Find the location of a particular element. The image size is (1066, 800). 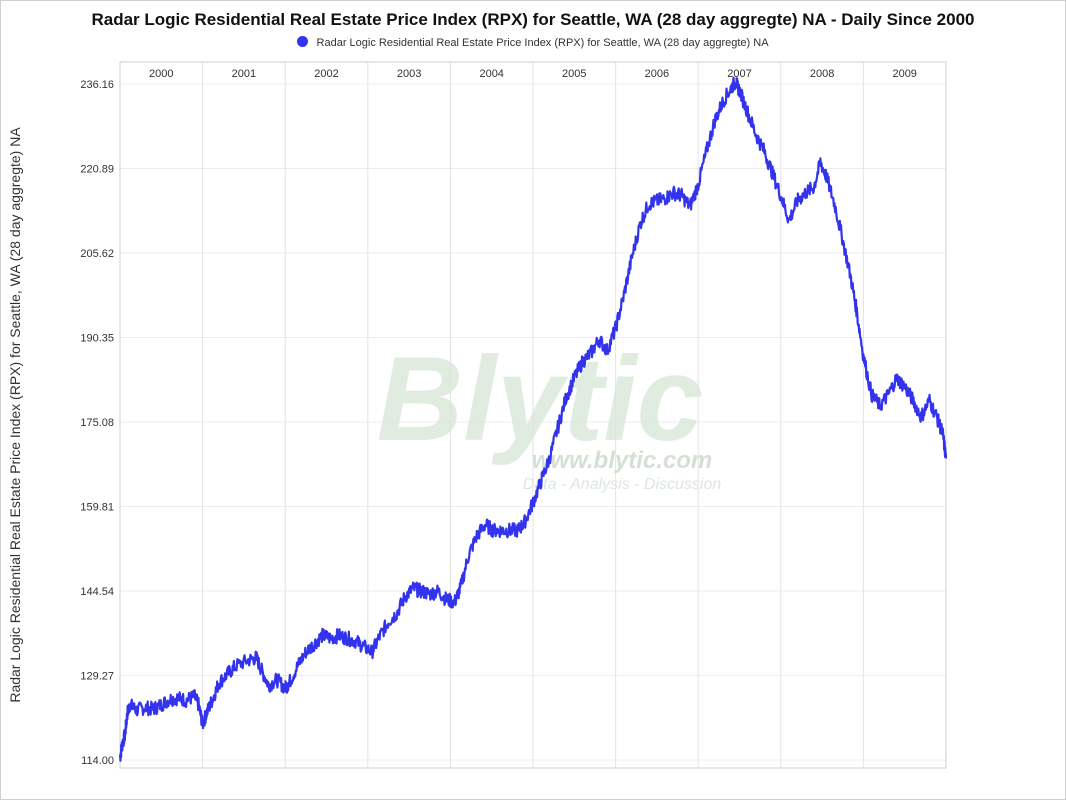

x-year-label: 2006 is located at coordinates (657, 74).